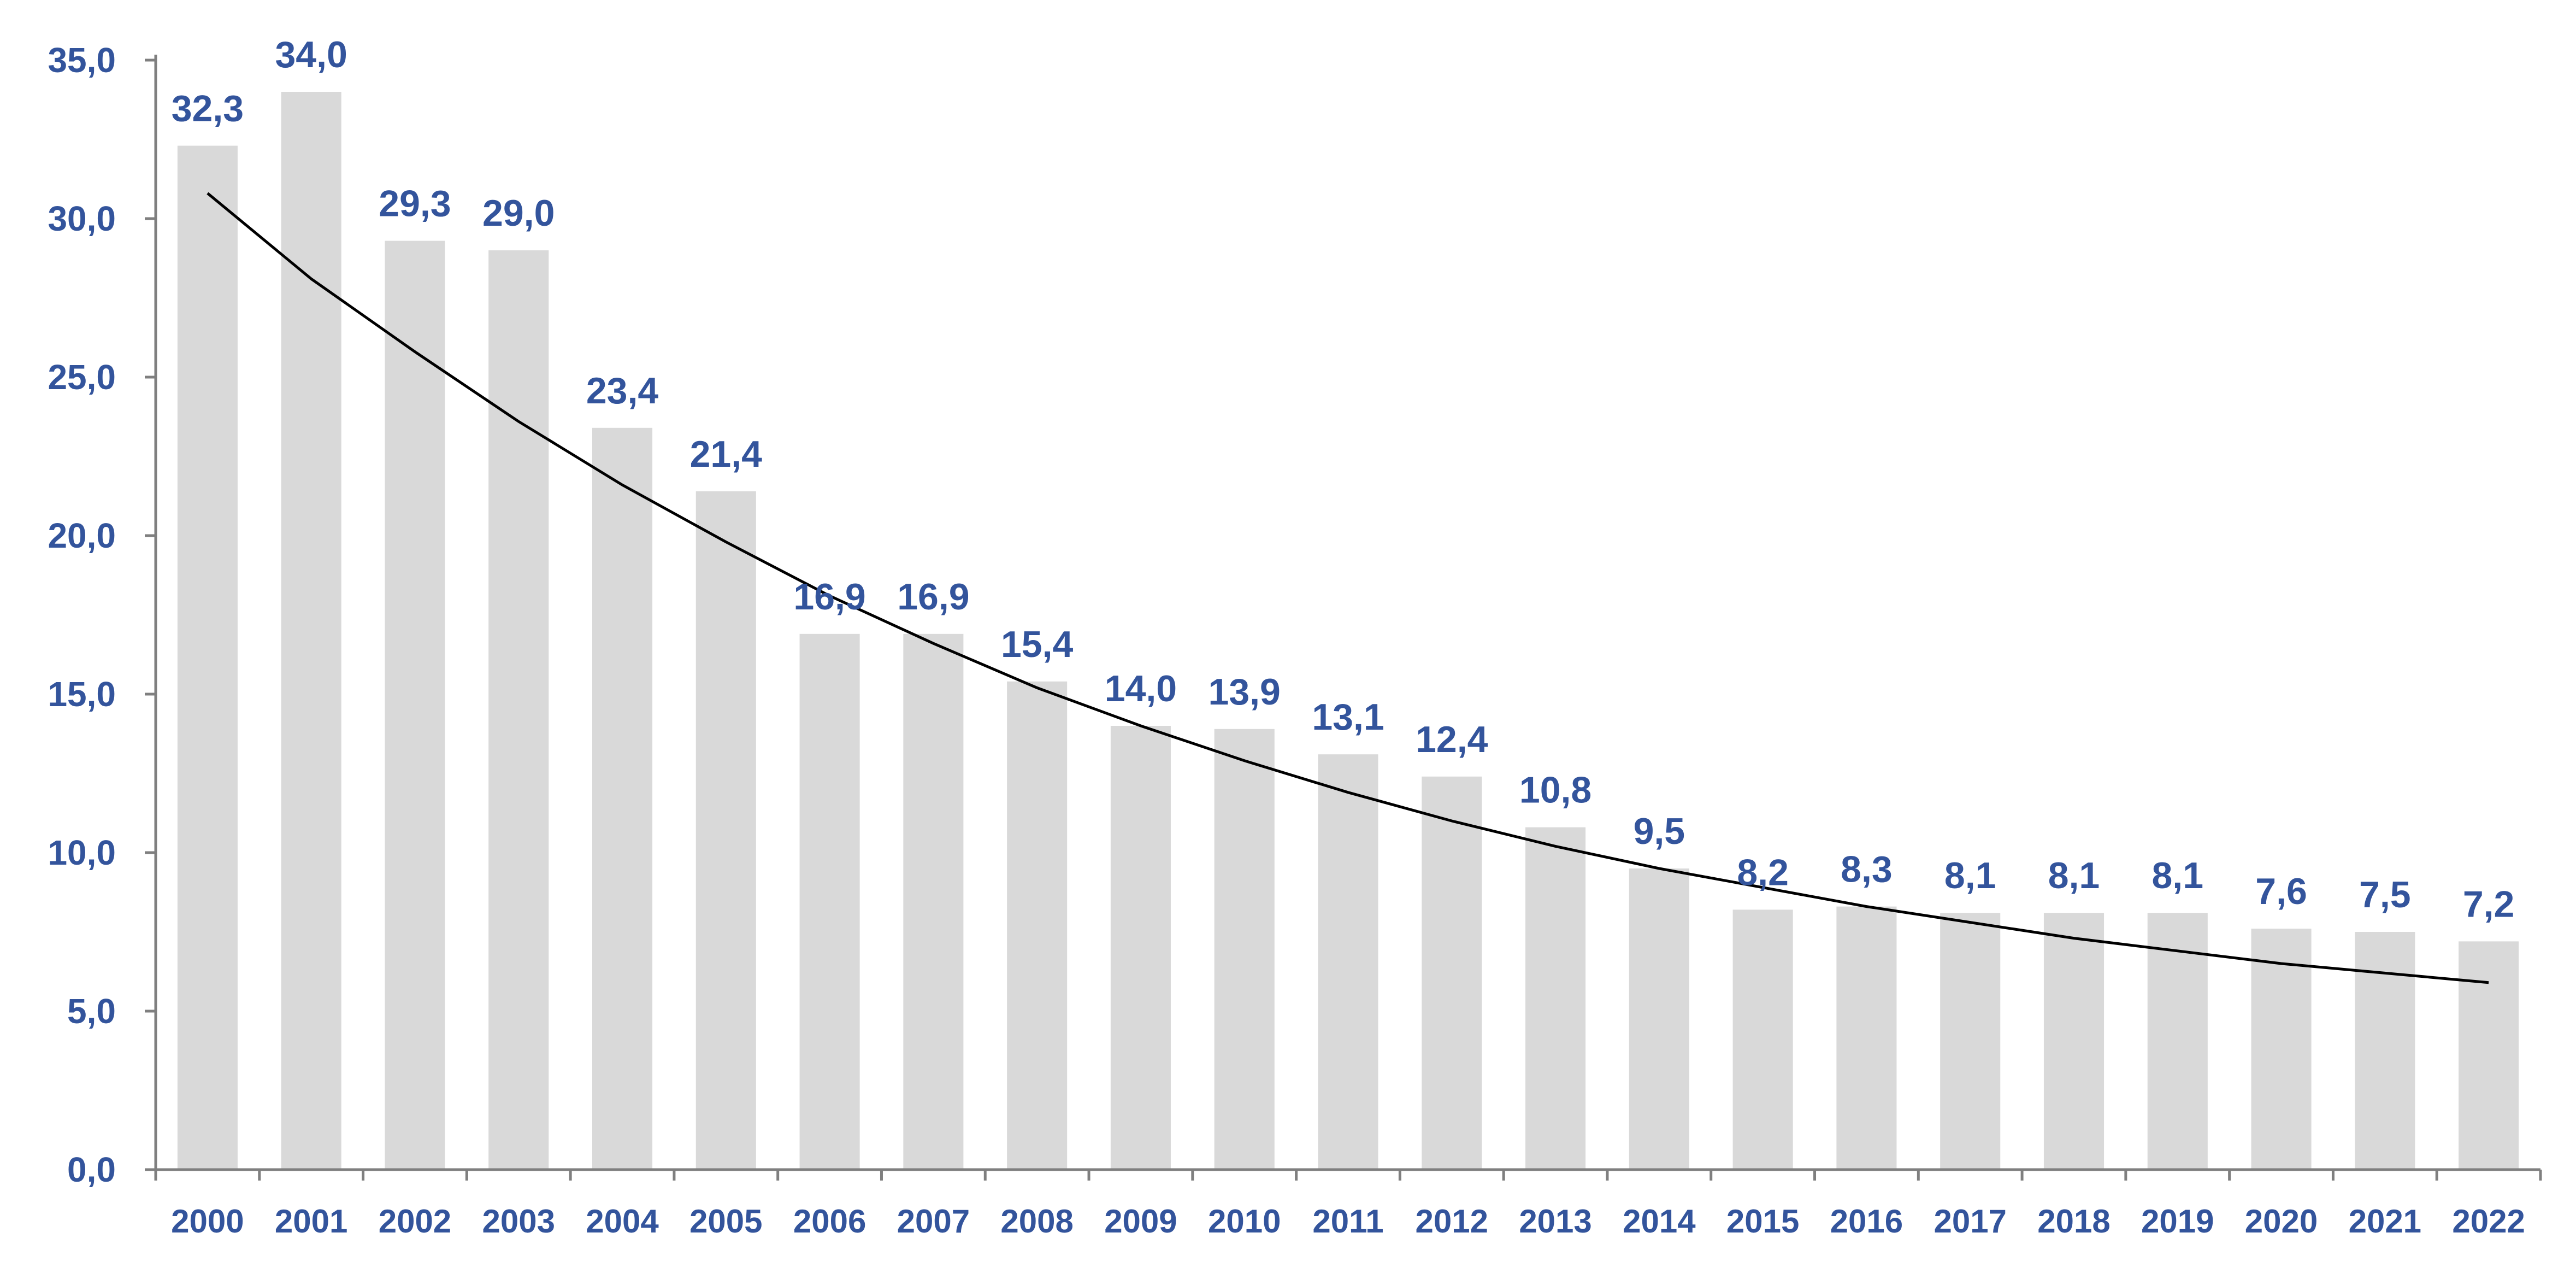 Image resolution: width=2576 pixels, height=1262 pixels. I want to click on x-tick-label: 2017, so click(1970, 1221).